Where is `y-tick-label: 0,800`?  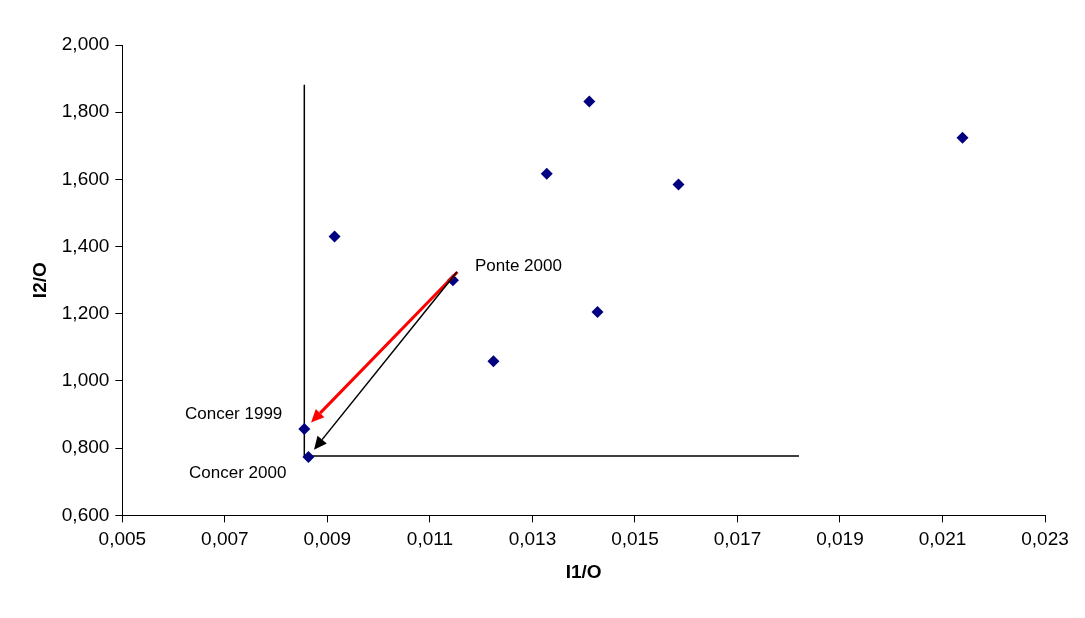
y-tick-label: 0,800 is located at coordinates (85, 447).